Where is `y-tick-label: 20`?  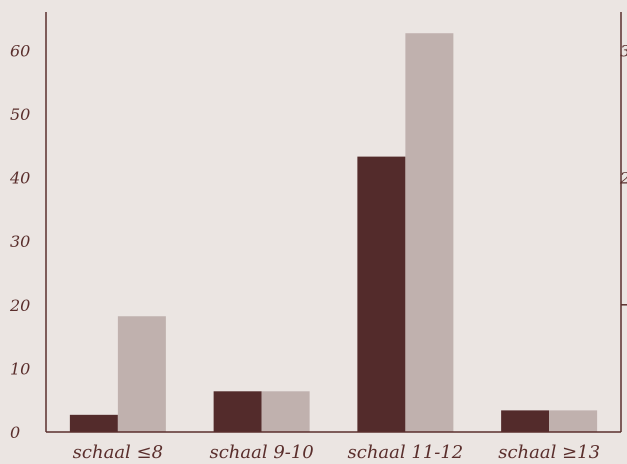
y-tick-label: 20 is located at coordinates (19, 305).